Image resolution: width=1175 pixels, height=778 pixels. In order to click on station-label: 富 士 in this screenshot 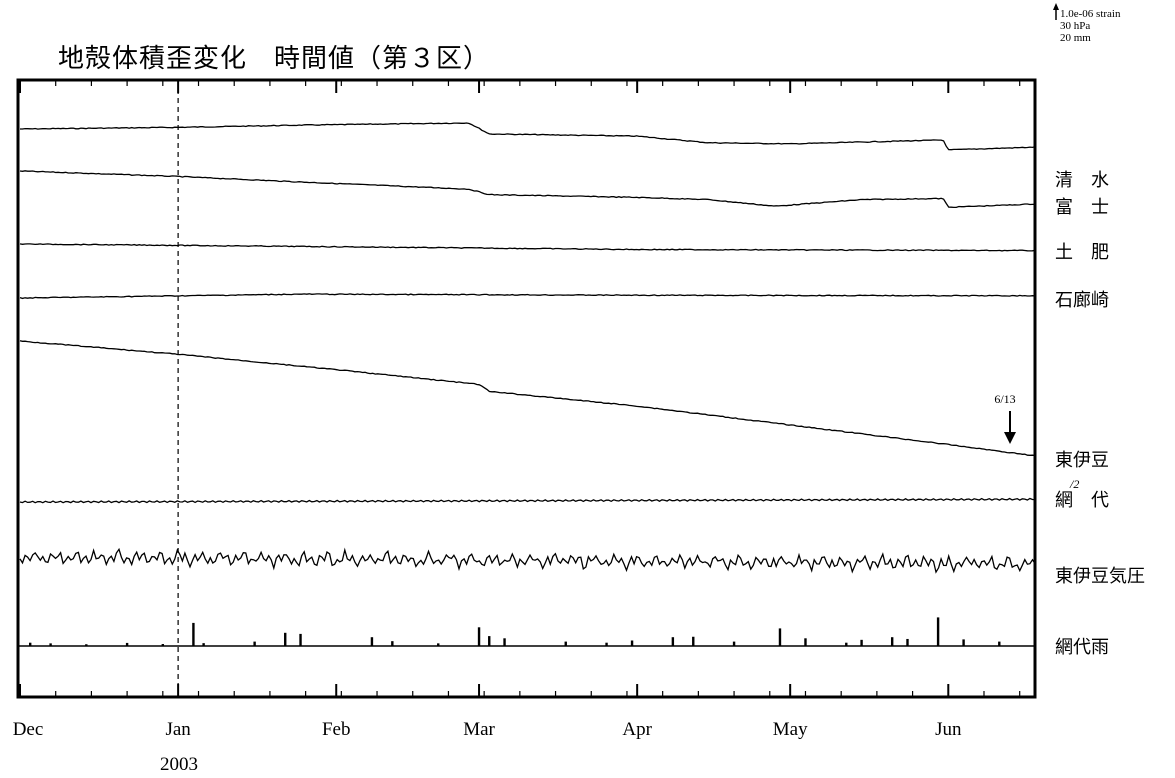, I will do `click(1082, 207)`.